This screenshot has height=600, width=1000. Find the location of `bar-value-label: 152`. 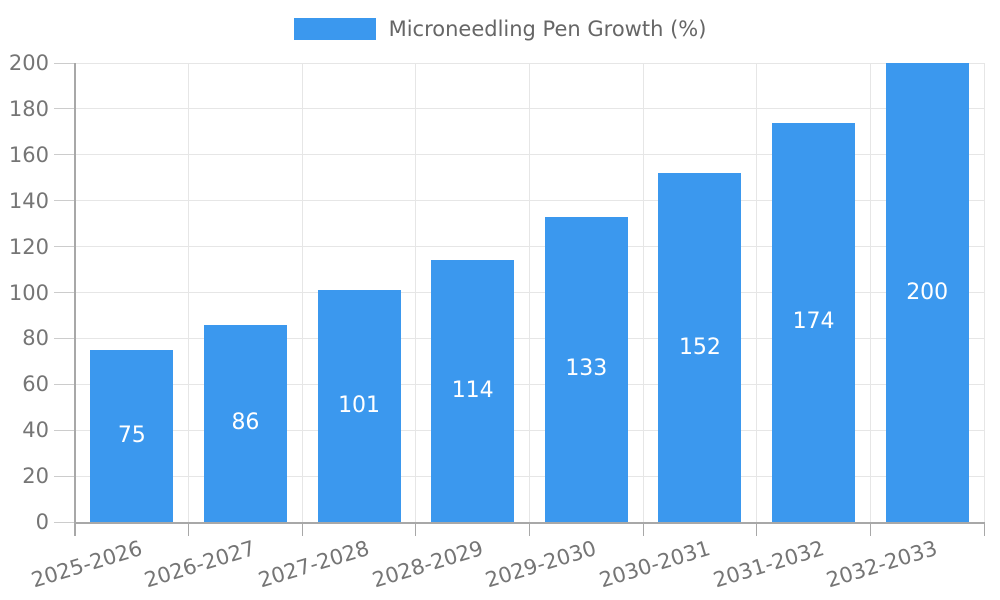

bar-value-label: 152 is located at coordinates (699, 347).